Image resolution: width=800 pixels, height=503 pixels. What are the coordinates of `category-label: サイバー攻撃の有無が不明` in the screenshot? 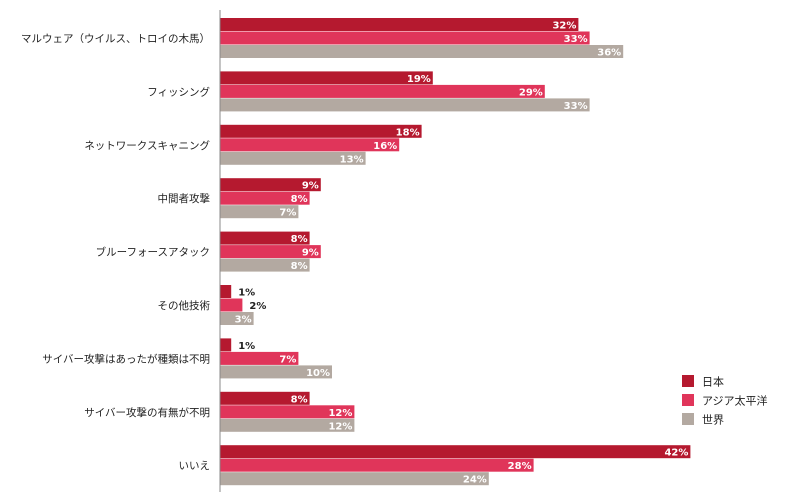 It's located at (147, 412).